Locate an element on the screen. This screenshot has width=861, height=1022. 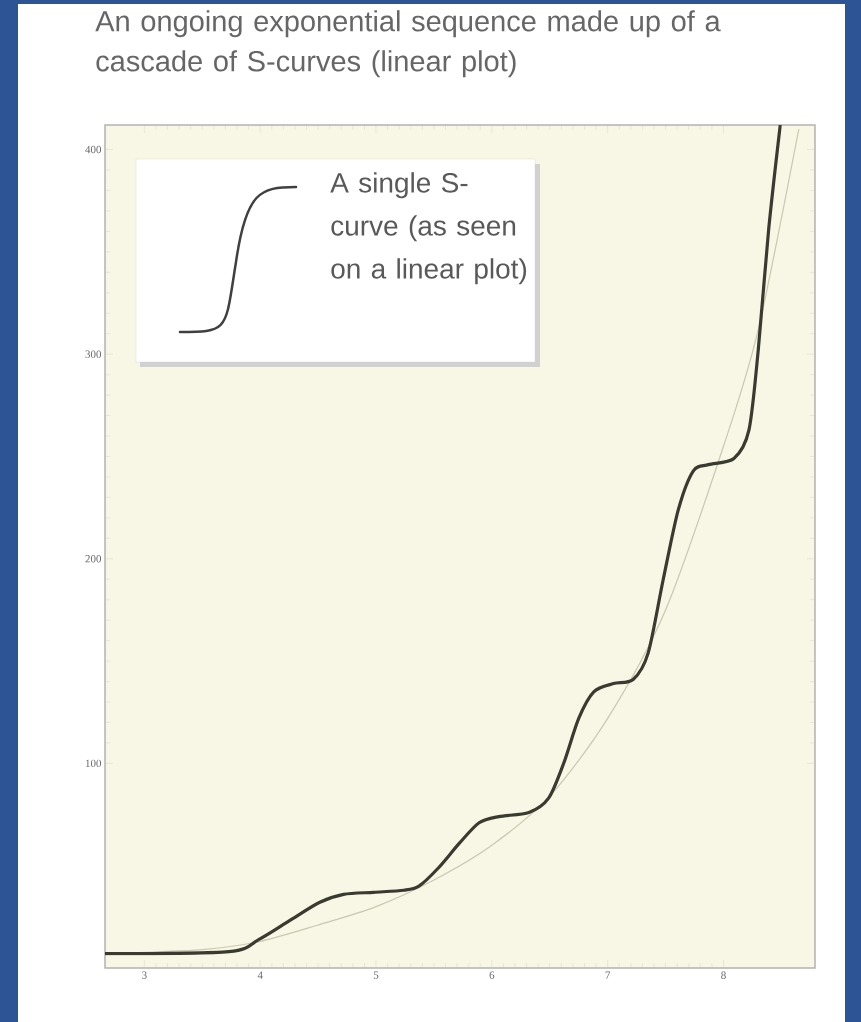
x-tick-label: 3 is located at coordinates (144, 975).